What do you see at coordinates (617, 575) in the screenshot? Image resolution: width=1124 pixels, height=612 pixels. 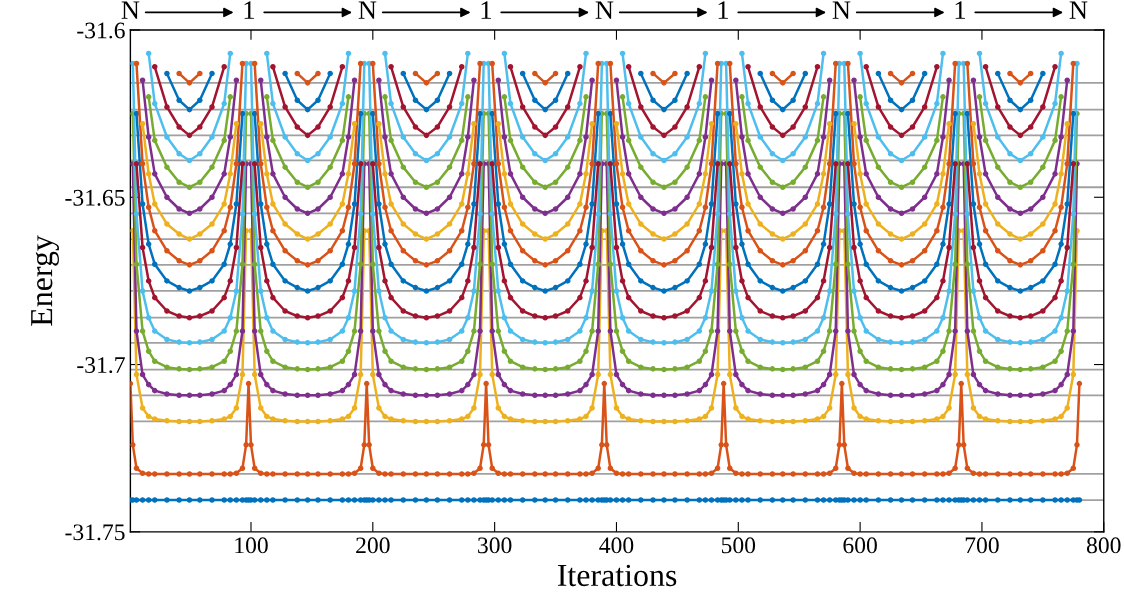 I see `x-axis-title: Iterations` at bounding box center [617, 575].